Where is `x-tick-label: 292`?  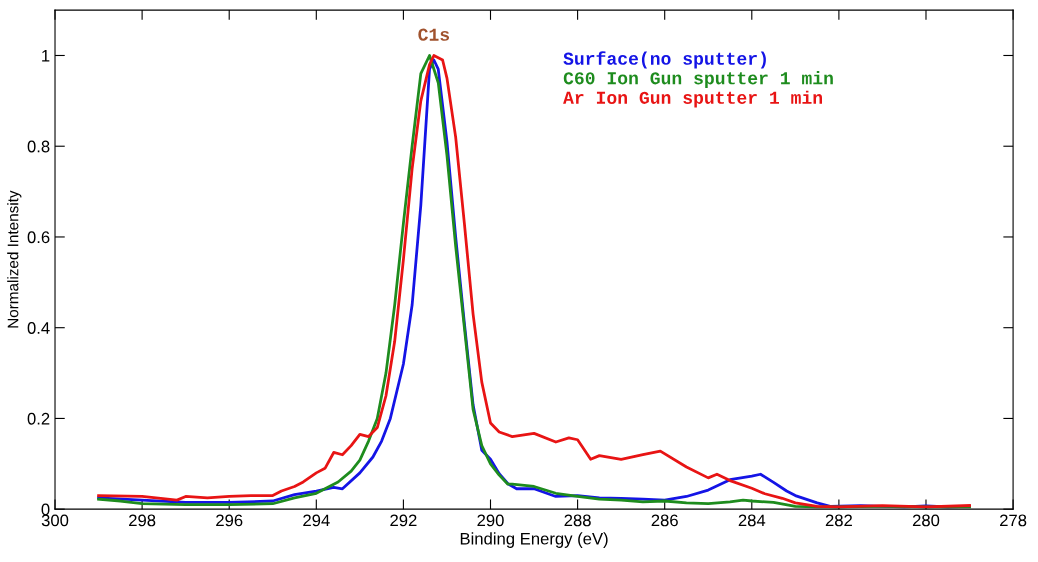 x-tick-label: 292 is located at coordinates (403, 520).